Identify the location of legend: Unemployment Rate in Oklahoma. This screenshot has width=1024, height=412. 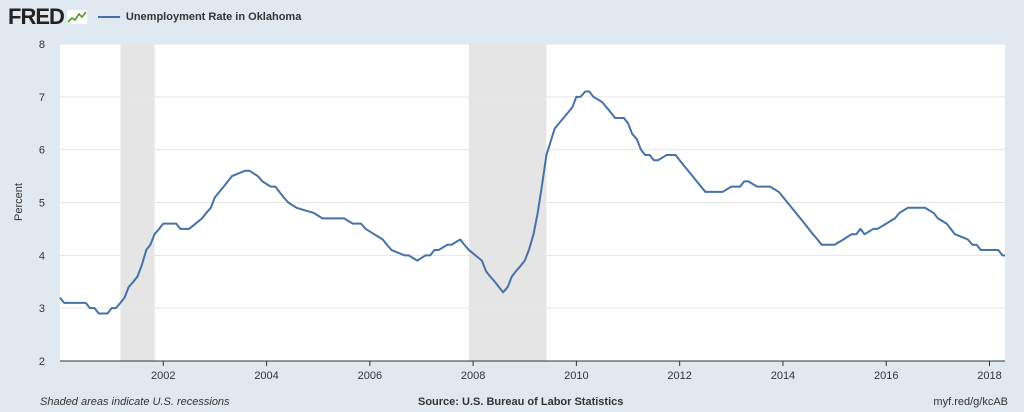
(199, 17).